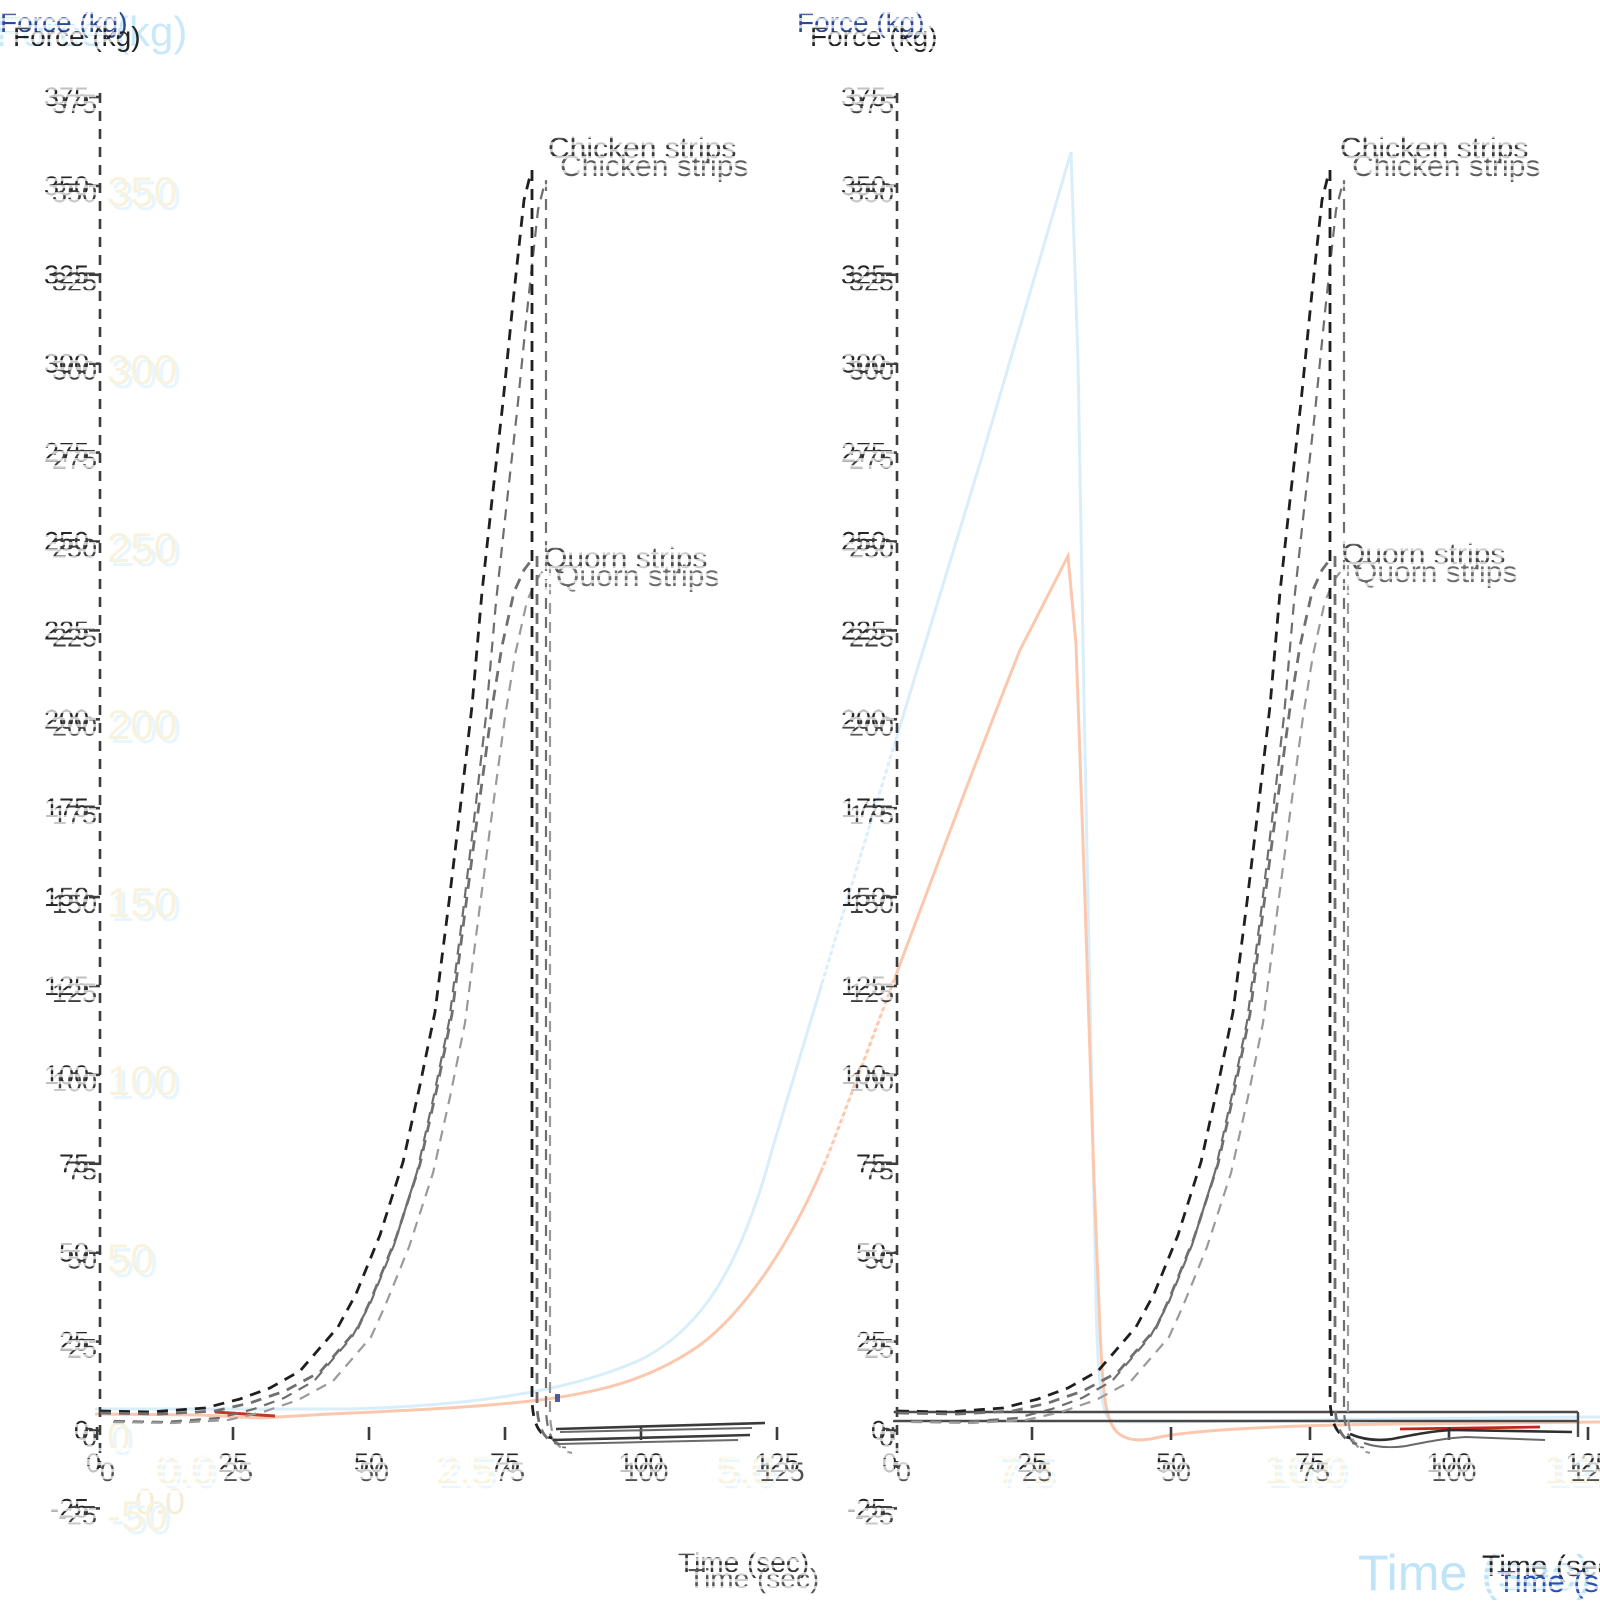 The width and height of the screenshot is (1600, 1605). Describe the element at coordinates (160, 1501) in the screenshot. I see `svg-text: 0.0` at that location.